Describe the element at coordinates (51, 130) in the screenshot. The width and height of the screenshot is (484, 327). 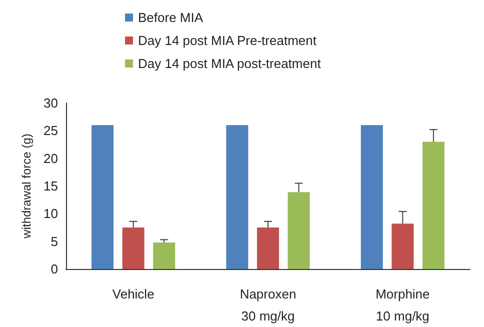
I see `y-tick-label: 25` at that location.